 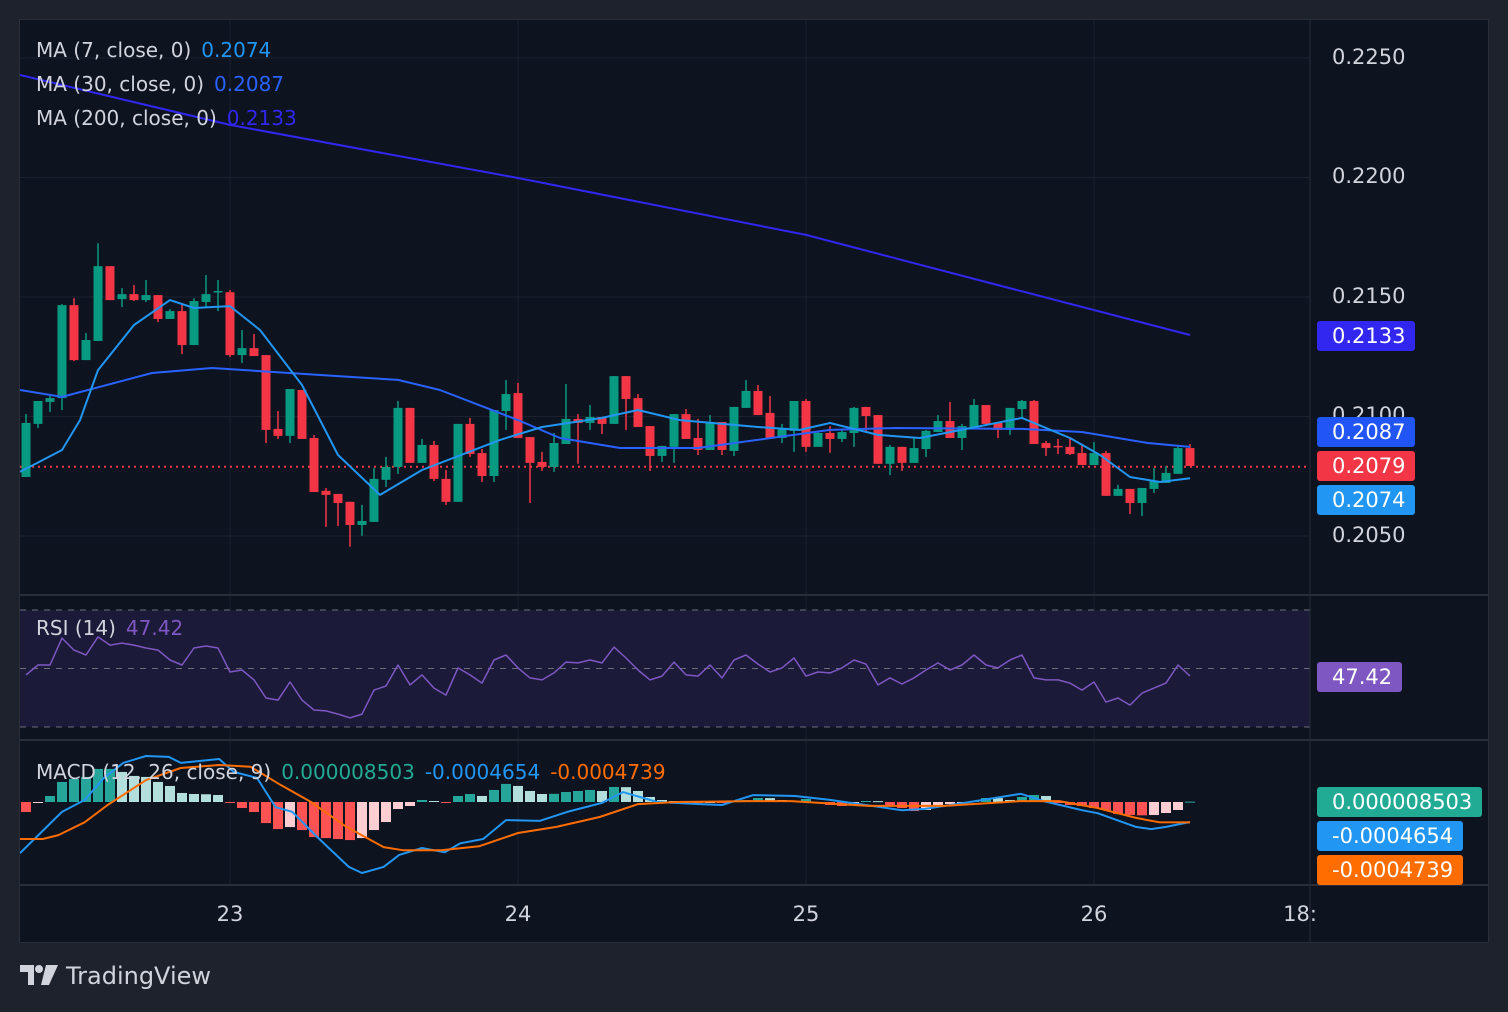 What do you see at coordinates (605, 808) in the screenshot?
I see `signal-line` at bounding box center [605, 808].